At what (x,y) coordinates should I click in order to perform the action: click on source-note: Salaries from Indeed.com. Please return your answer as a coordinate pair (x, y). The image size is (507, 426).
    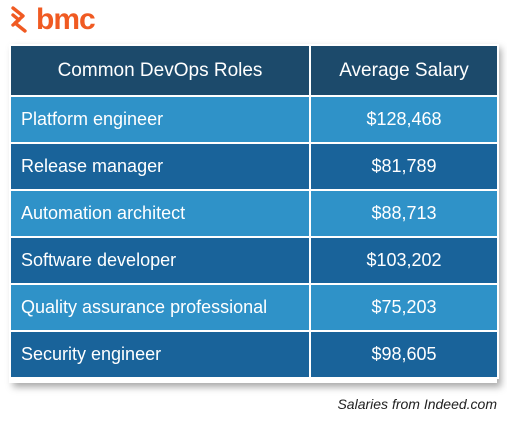
    Looking at the image, I should click on (417, 404).